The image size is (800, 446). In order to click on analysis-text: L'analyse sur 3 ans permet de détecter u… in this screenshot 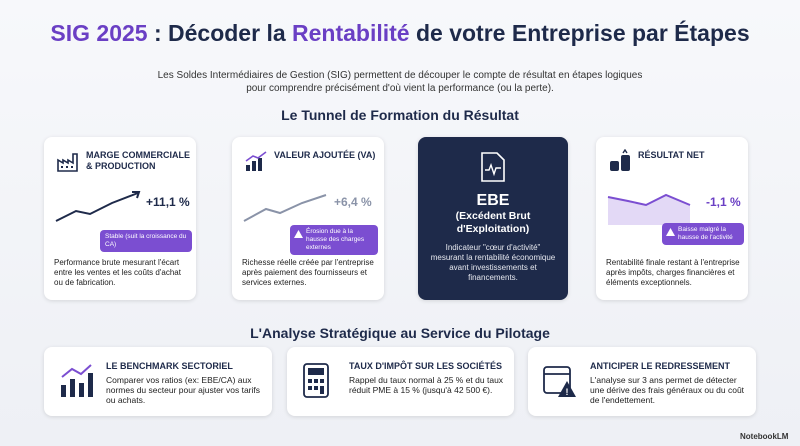, I will do `click(667, 390)`.